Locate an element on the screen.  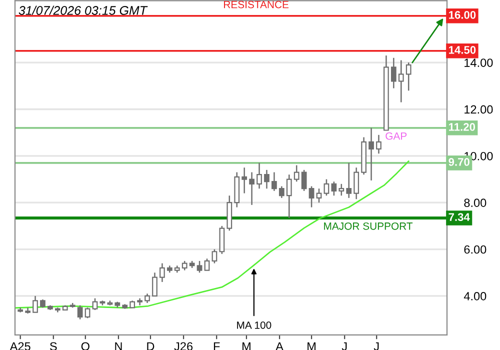
y-tick-label: 6.00 is located at coordinates (475, 249).